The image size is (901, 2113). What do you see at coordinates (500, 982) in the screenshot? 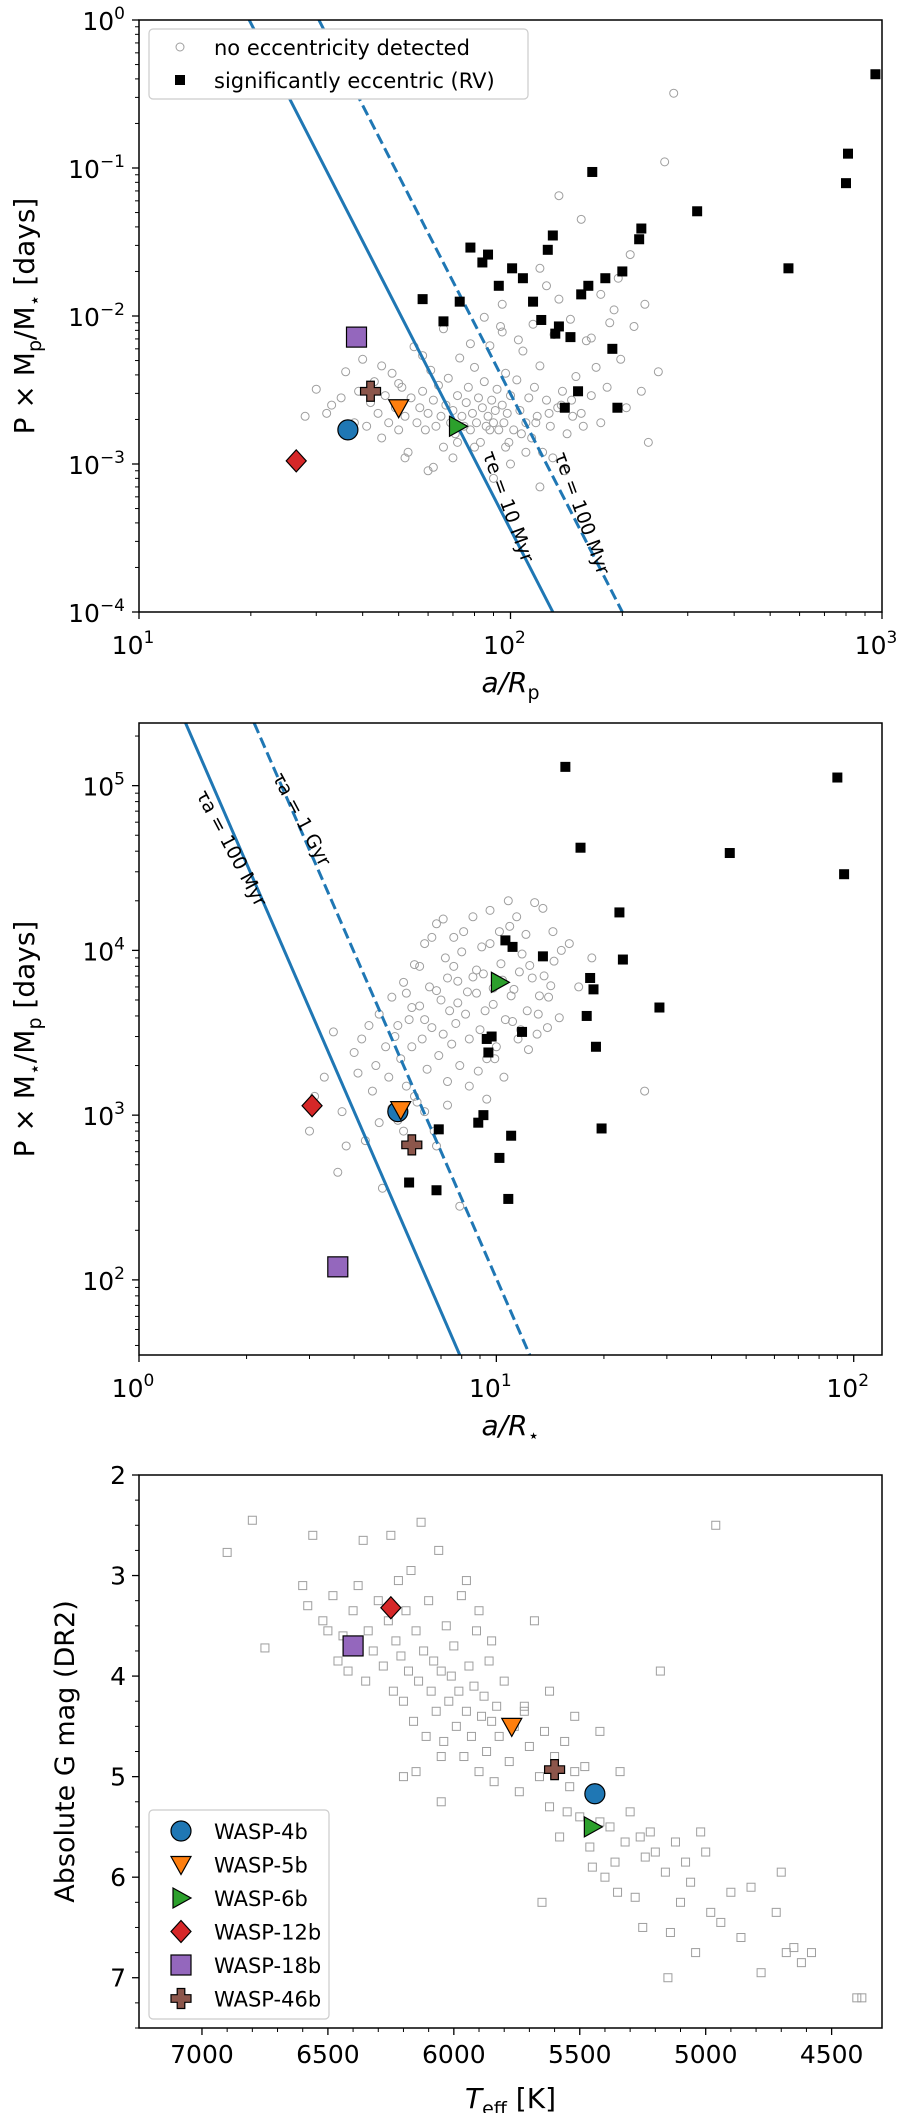
I see `highlight-wasp-6b` at bounding box center [500, 982].